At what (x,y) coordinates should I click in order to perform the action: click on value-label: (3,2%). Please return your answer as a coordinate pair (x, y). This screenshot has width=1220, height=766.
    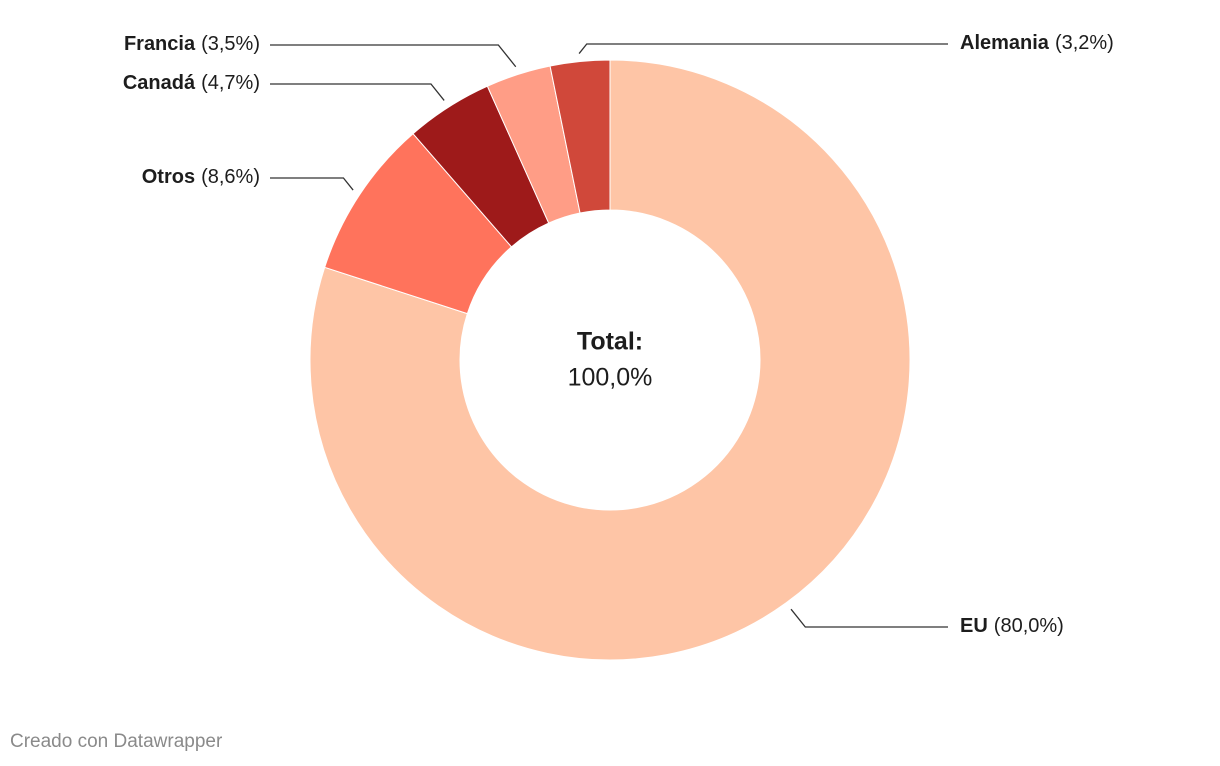
    Looking at the image, I should click on (1084, 43).